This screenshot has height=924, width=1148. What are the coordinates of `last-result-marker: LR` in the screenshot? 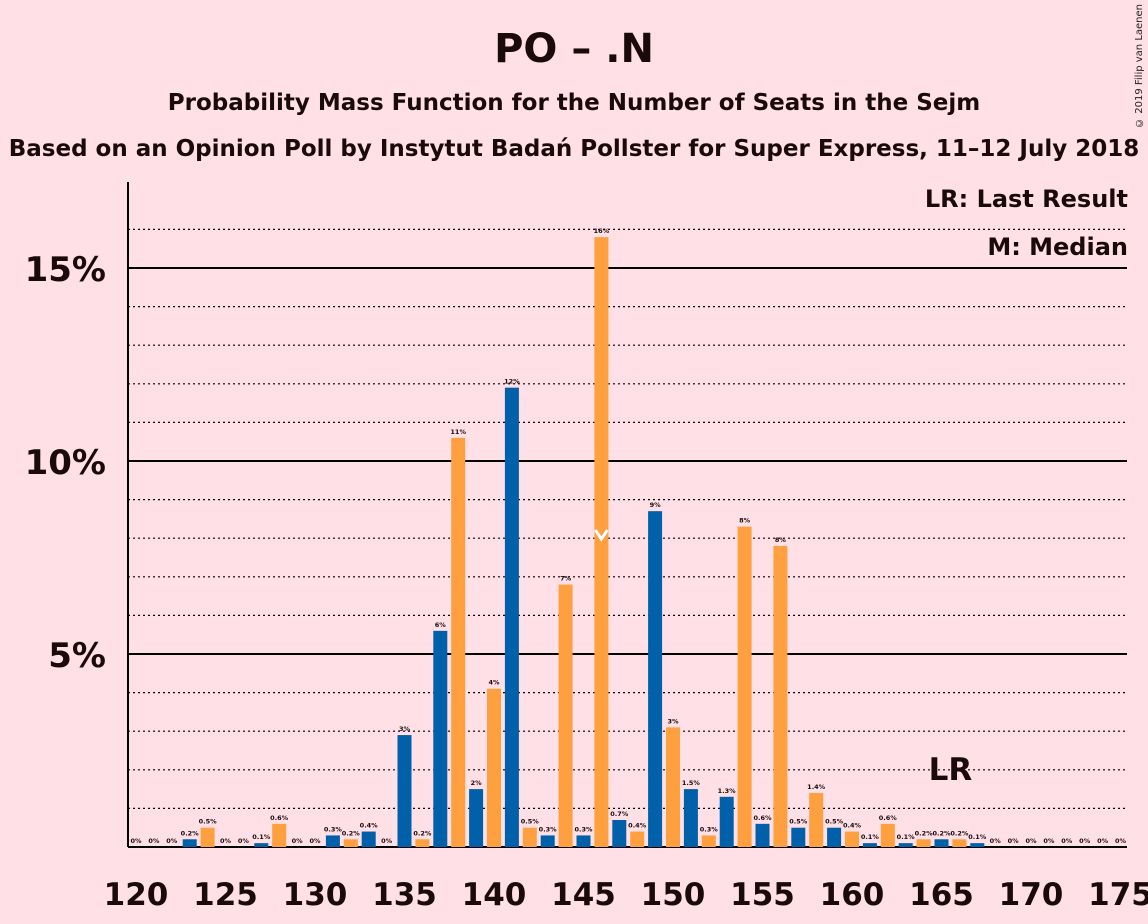 It's located at (951, 770).